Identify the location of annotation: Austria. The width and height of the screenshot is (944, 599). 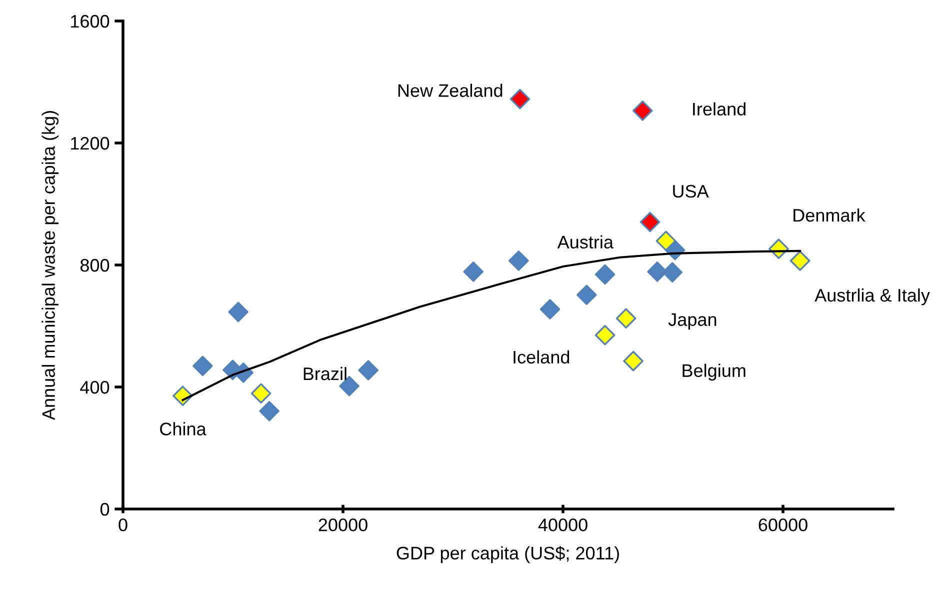
(585, 242).